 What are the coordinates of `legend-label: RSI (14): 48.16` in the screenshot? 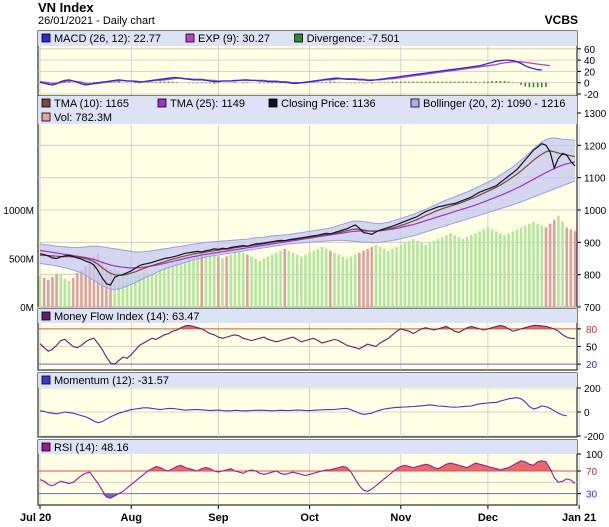 It's located at (91, 448).